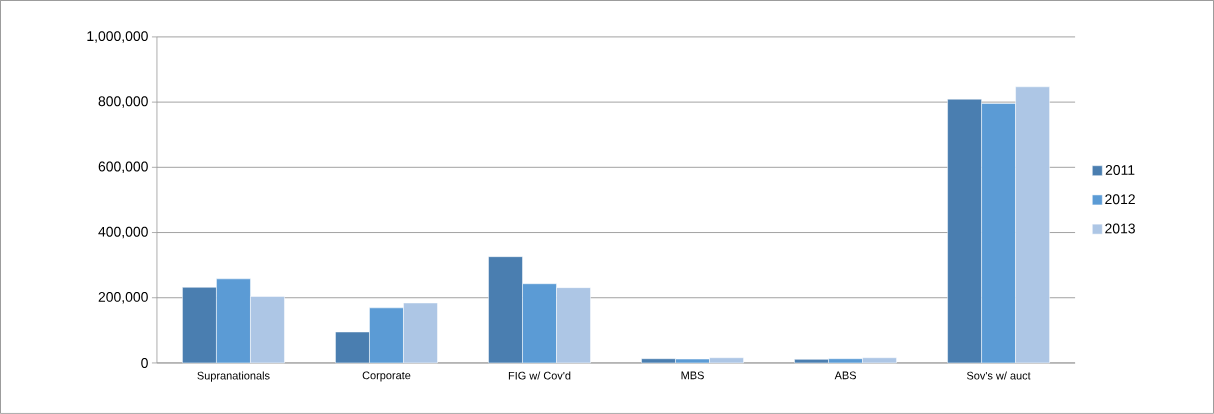  What do you see at coordinates (845, 375) in the screenshot?
I see `x-tick-label: ABS` at bounding box center [845, 375].